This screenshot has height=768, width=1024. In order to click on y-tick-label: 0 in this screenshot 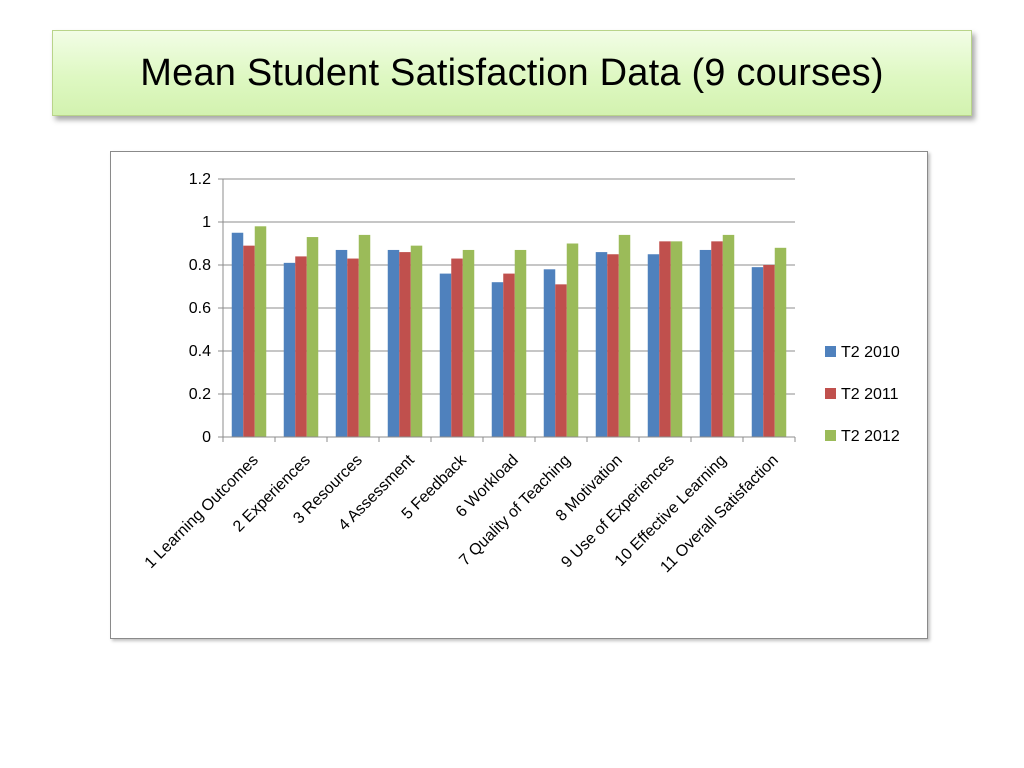, I will do `click(206, 437)`.